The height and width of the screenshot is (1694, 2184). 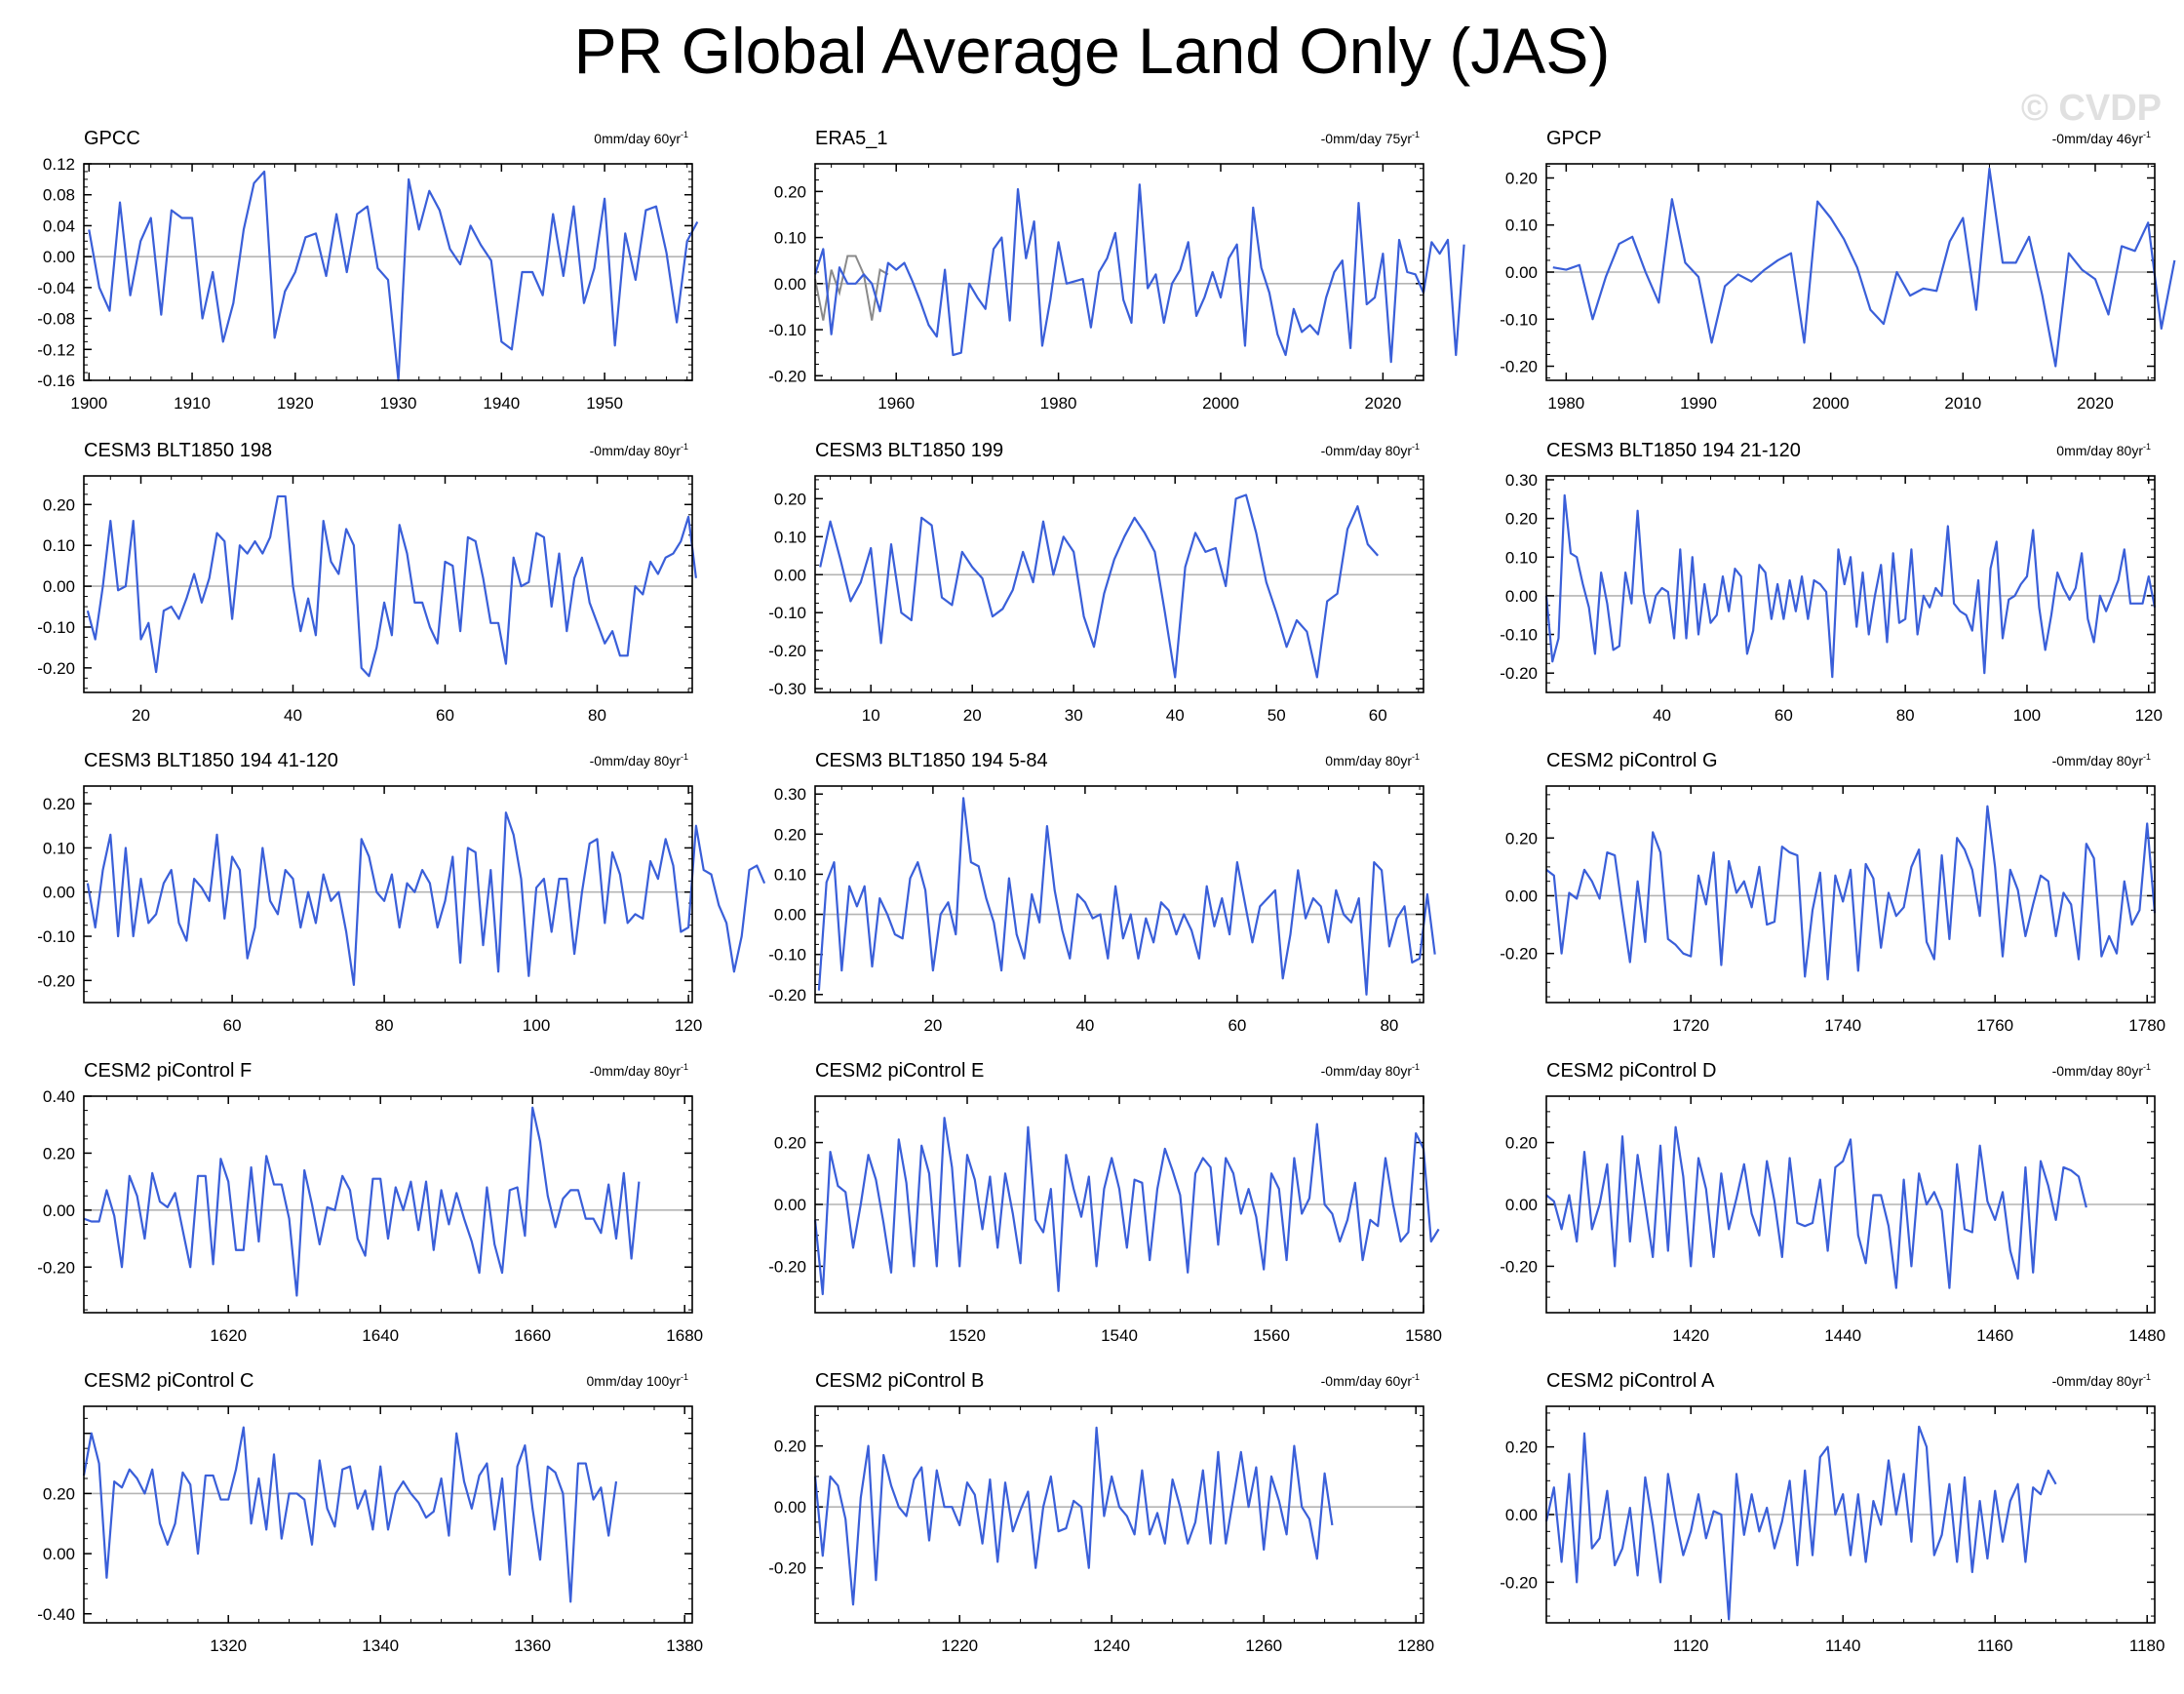 I want to click on x-tick-label: 1240, so click(x=1111, y=1645).